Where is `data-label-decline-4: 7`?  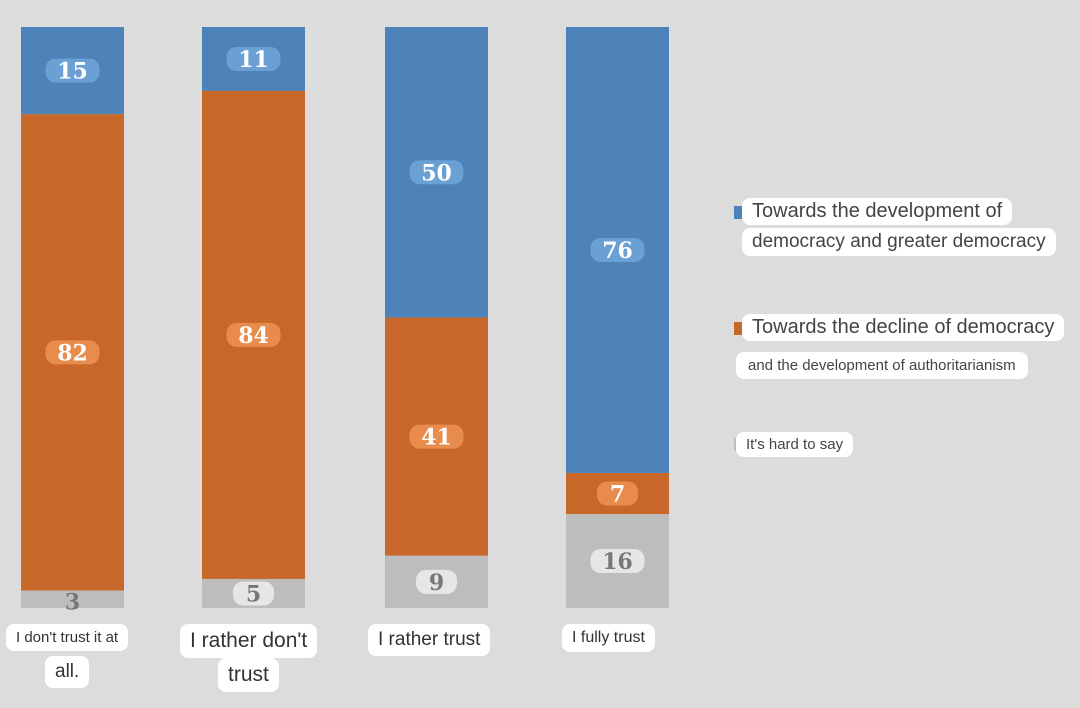
data-label-decline-4: 7 is located at coordinates (617, 495).